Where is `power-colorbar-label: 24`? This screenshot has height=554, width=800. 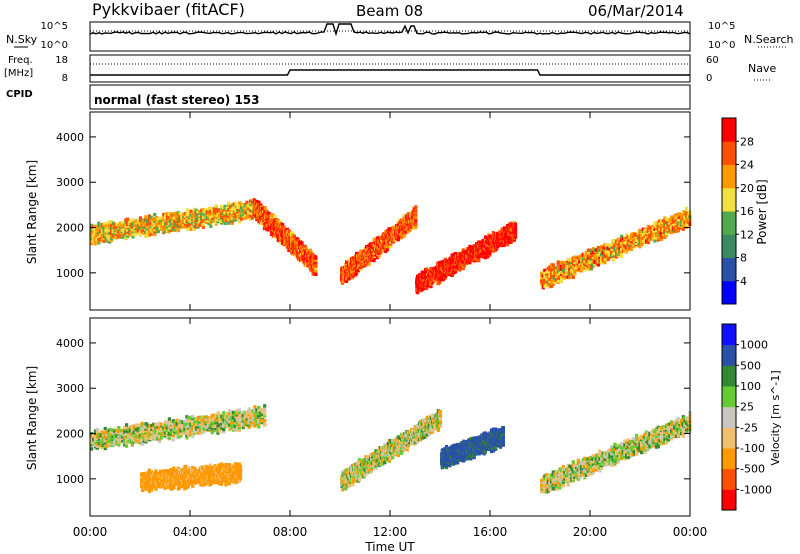
power-colorbar-label: 24 is located at coordinates (747, 165).